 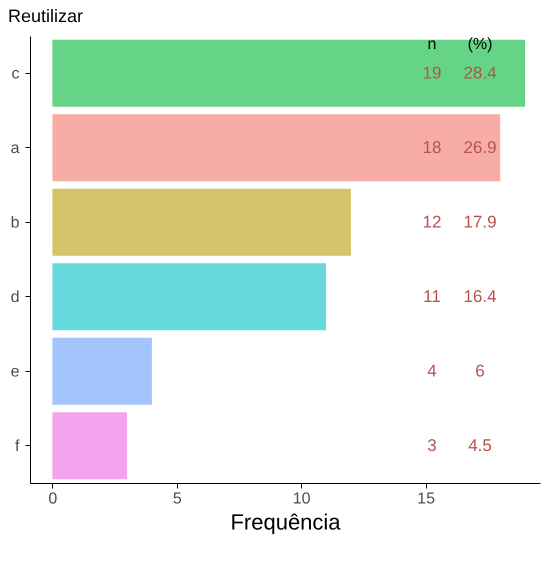 I want to click on annotation: 6, so click(x=480, y=370).